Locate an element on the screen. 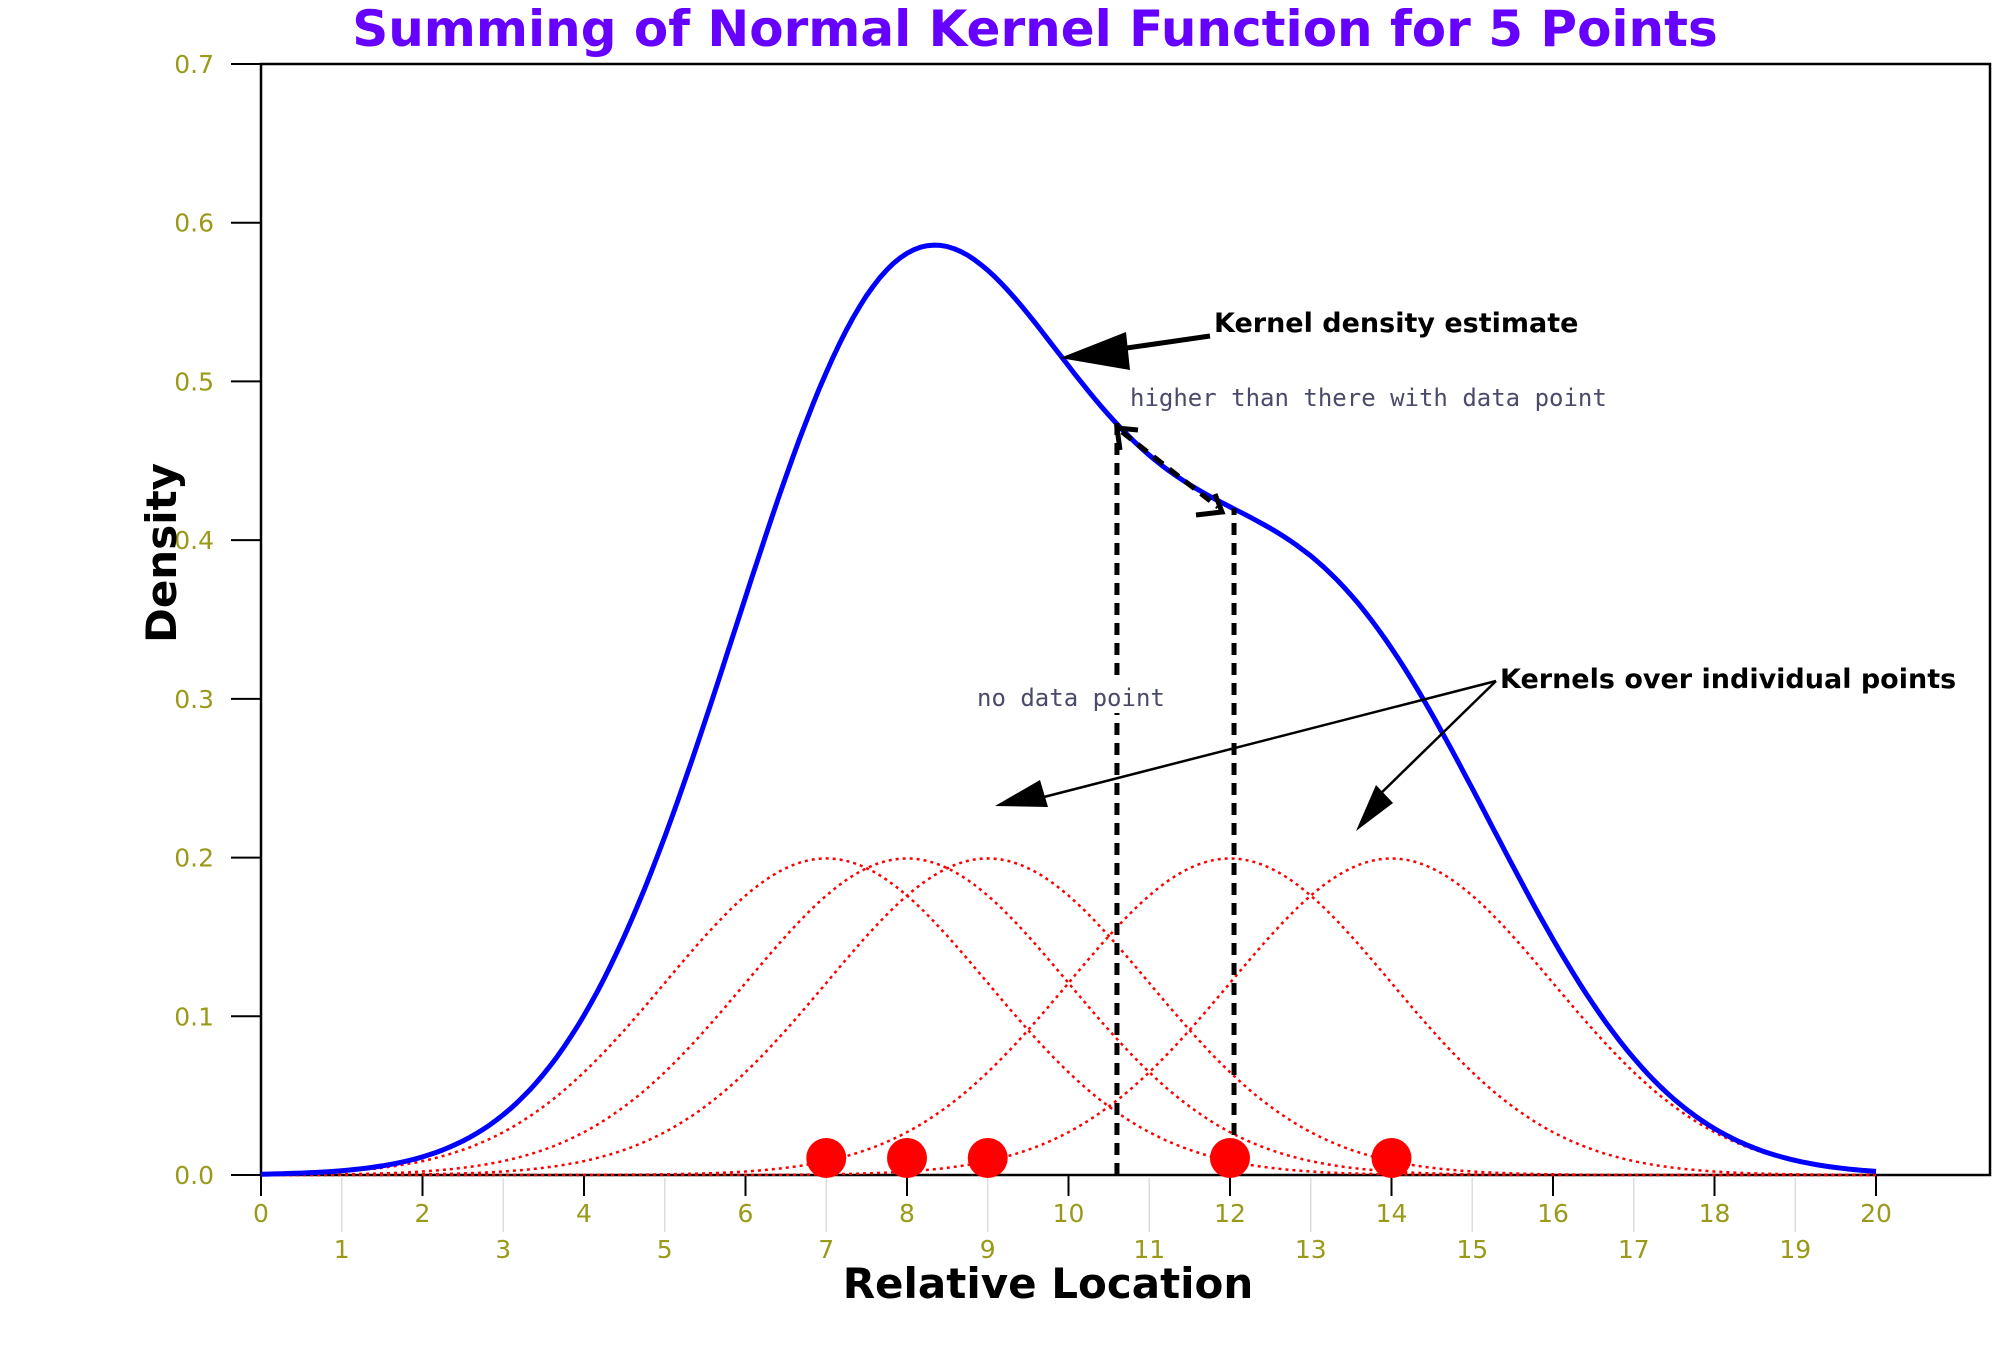  y-tick-label: 0.7 is located at coordinates (194, 64).